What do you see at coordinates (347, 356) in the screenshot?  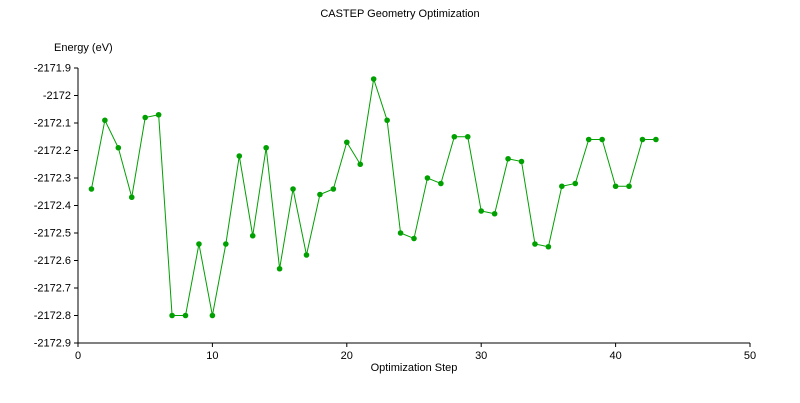 I see `x-tick-label: 20` at bounding box center [347, 356].